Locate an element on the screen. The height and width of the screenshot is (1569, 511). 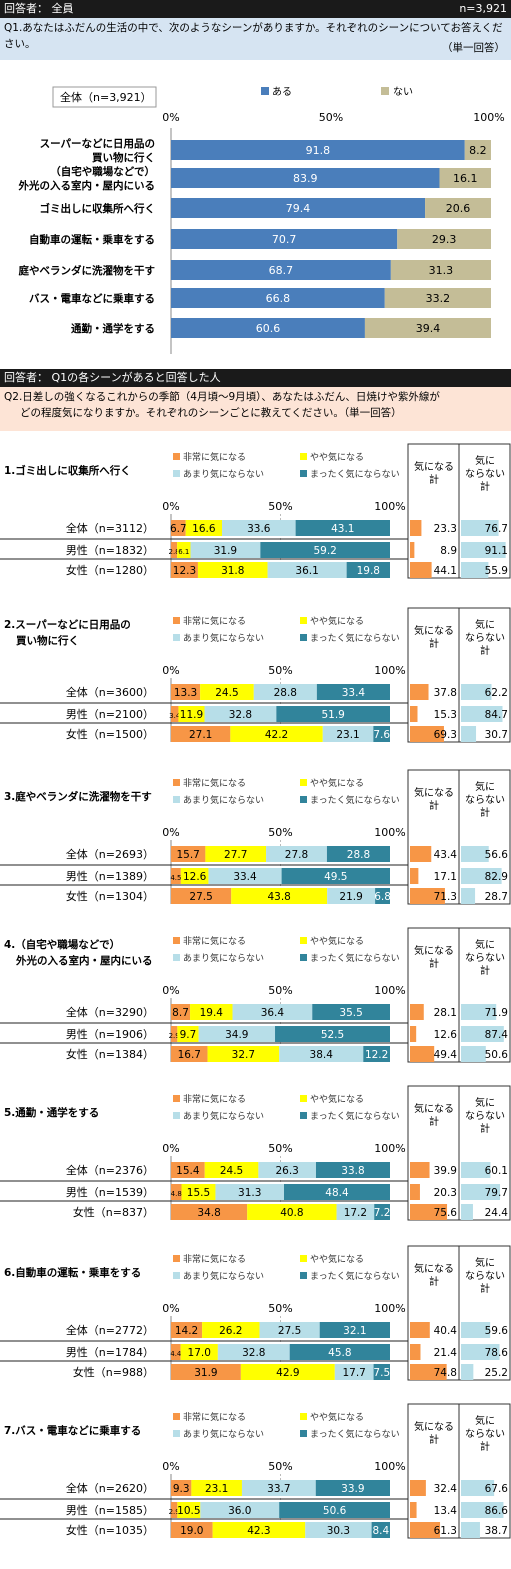
chart-title: 2.スーパーなどに日用品の is located at coordinates (67, 624).